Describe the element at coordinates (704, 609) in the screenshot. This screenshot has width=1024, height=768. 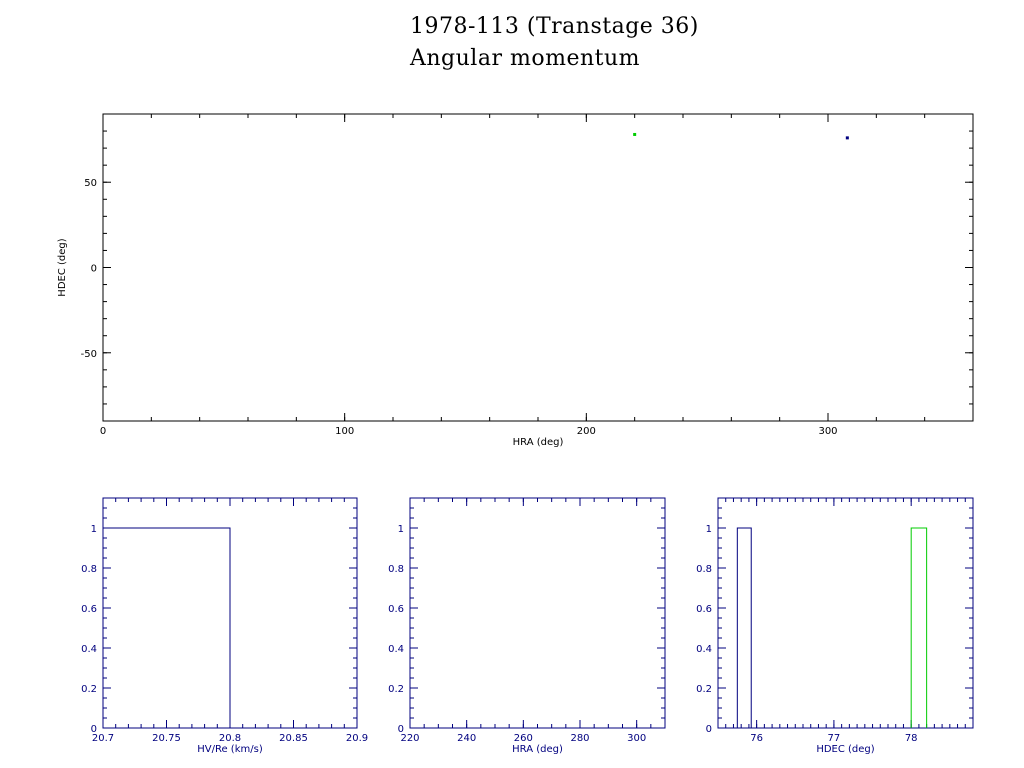
I see `chart3-ytick-label: 0.6` at that location.